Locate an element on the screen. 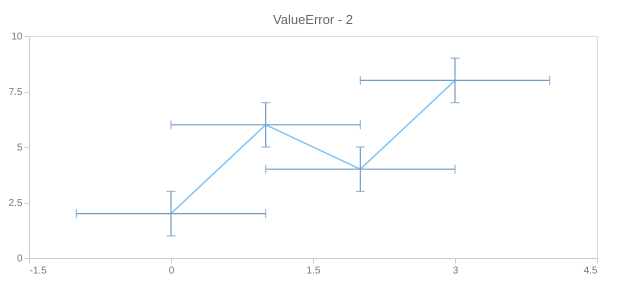  x-tick-label: 1.5 is located at coordinates (313, 271).